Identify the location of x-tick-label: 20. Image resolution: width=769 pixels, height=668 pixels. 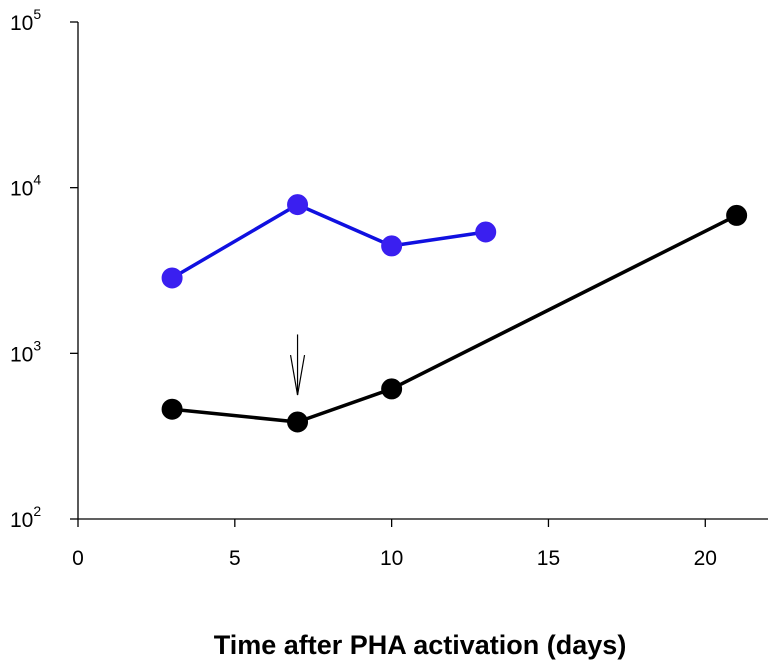
(705, 558).